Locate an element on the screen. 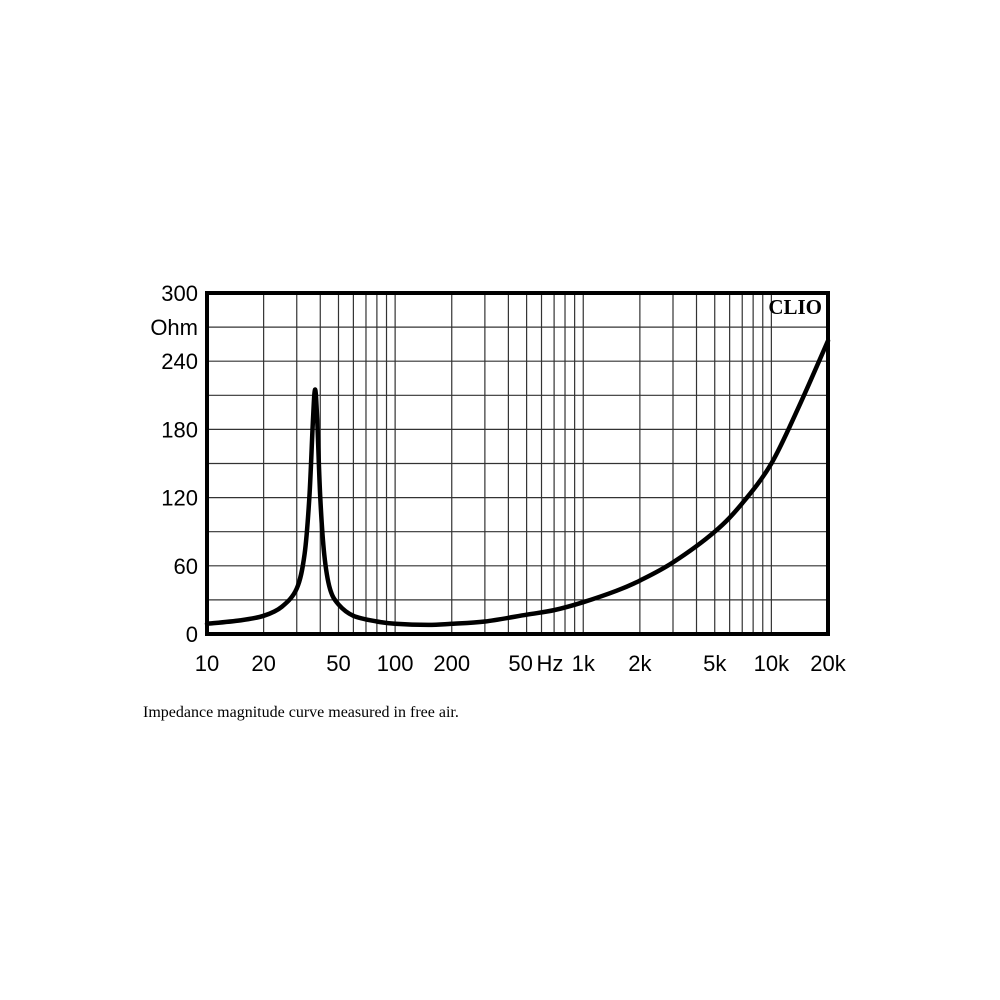  x-tick-label: 2k is located at coordinates (640, 663).